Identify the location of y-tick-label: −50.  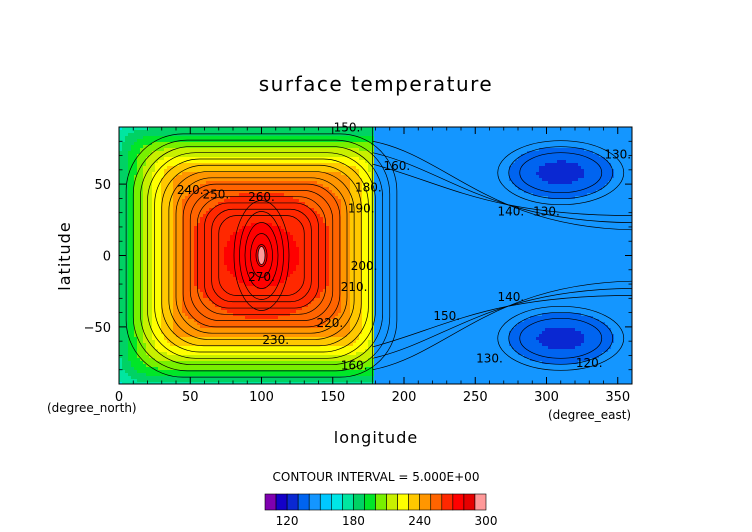
(97, 328).